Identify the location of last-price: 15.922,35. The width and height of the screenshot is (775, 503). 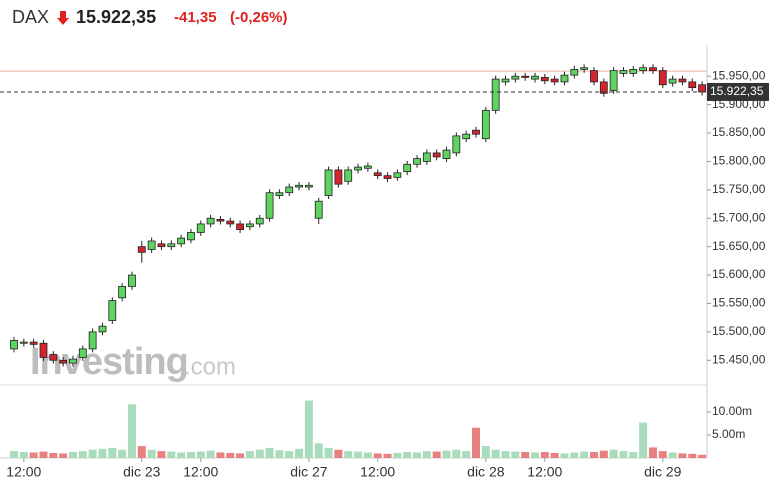
(116, 17).